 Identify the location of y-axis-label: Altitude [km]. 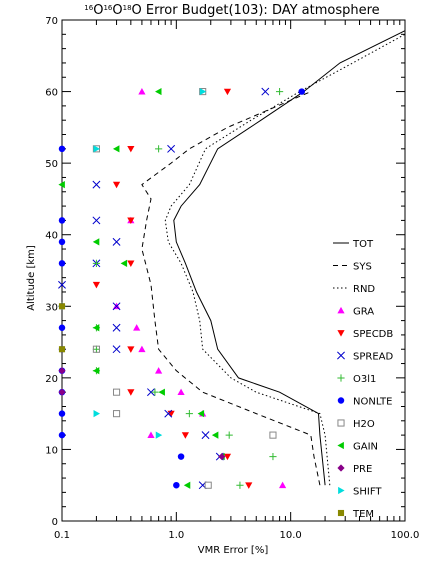
(31, 278).